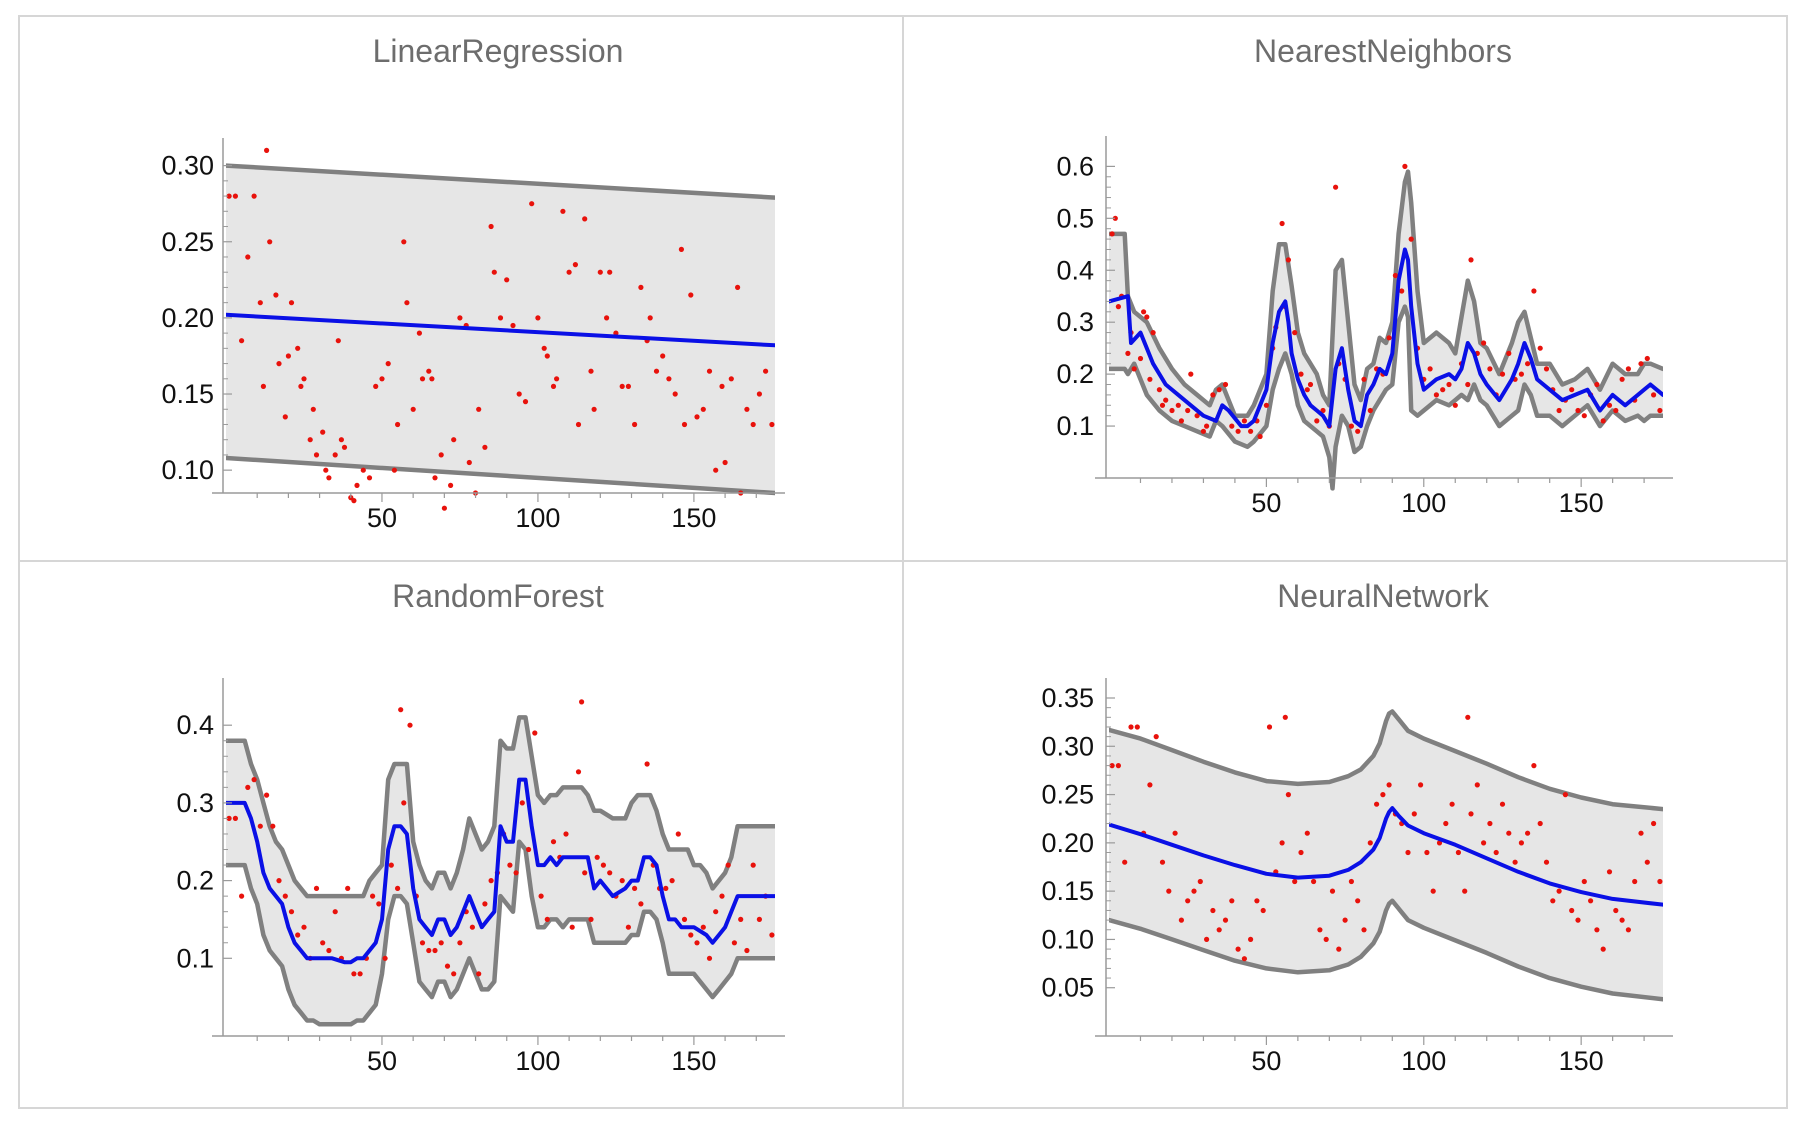 The height and width of the screenshot is (1122, 1800). What do you see at coordinates (187, 394) in the screenshot?
I see `y-tick-label: 0.15` at bounding box center [187, 394].